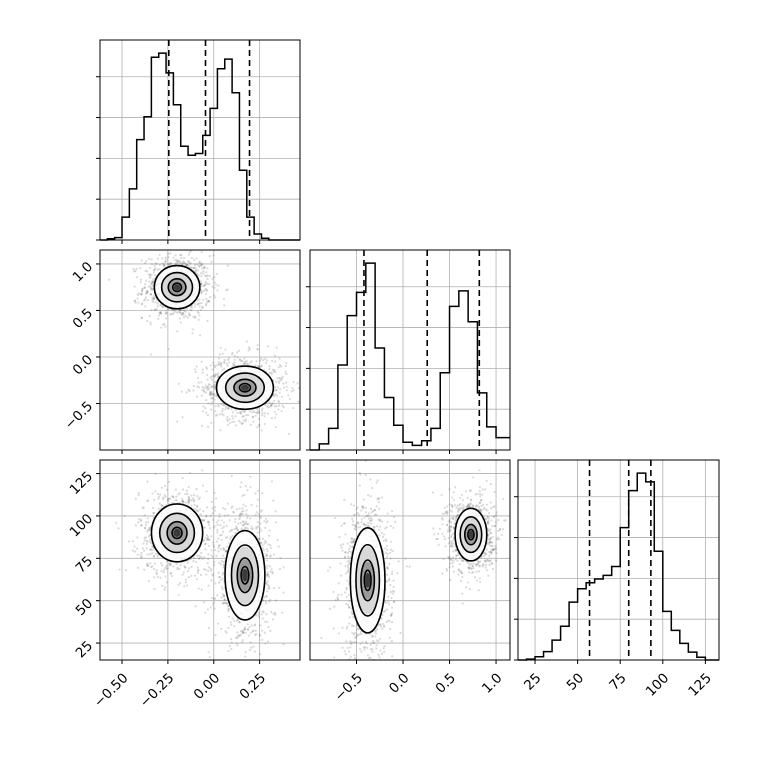  What do you see at coordinates (200, 566) in the screenshot?
I see `density-panel` at bounding box center [200, 566].